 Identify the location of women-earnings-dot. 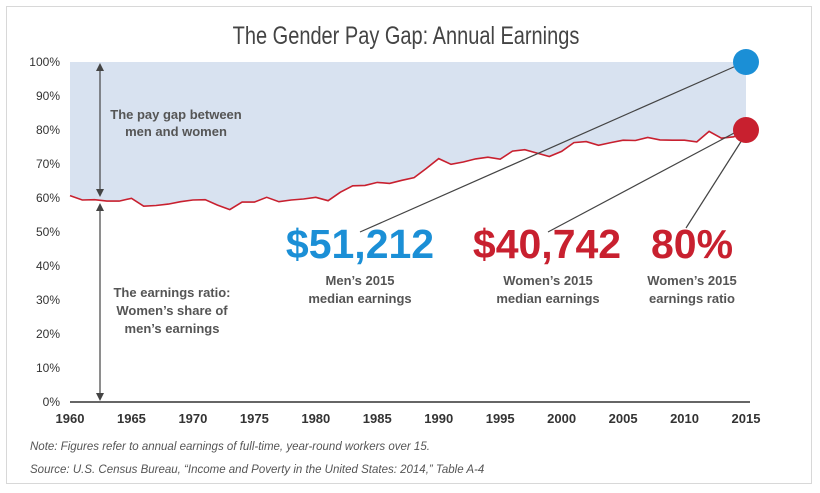
(746, 130).